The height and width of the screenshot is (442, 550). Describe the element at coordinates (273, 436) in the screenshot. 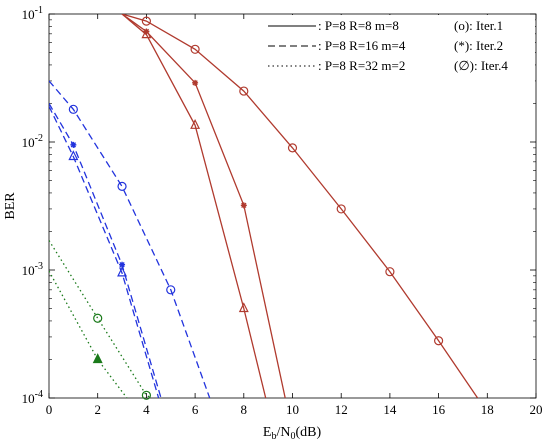

I see `x-axis-label-sub-b: b` at that location.